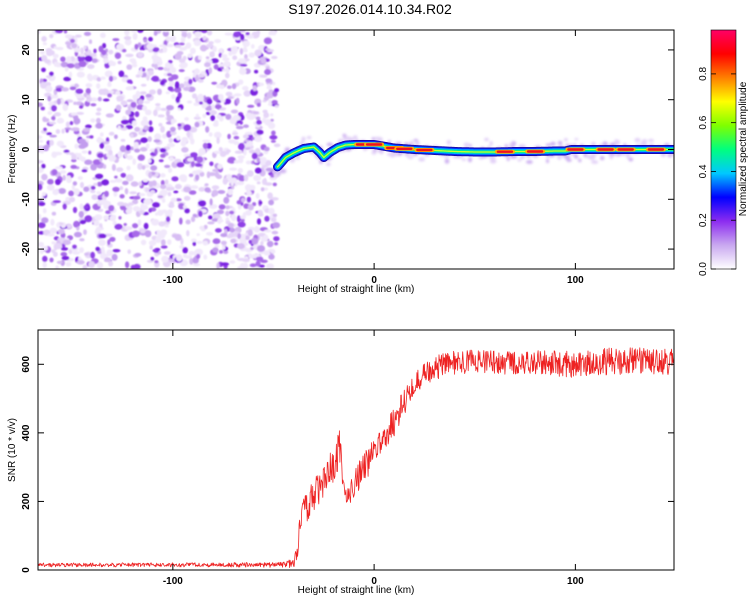 The height and width of the screenshot is (600, 750). What do you see at coordinates (26, 570) in the screenshot?
I see `snr-y-tick-label: 0` at bounding box center [26, 570].